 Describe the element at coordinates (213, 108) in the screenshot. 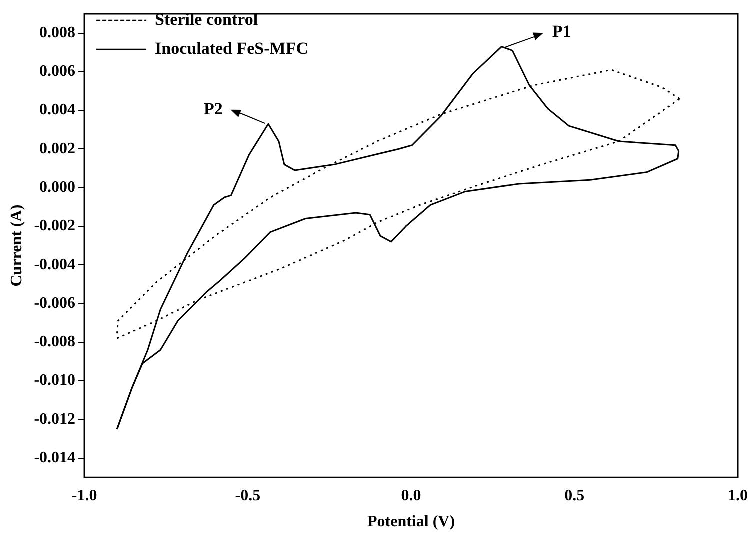

I see `annotation: P2` at that location.